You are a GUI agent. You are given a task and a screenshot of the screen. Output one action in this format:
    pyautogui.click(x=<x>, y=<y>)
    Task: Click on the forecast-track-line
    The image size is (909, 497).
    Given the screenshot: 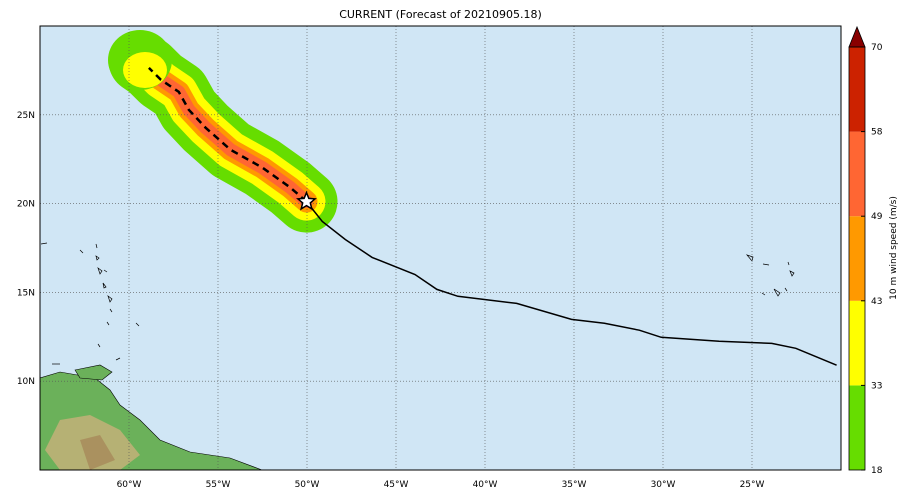 What is the action you would take?
    pyautogui.click(x=228, y=135)
    